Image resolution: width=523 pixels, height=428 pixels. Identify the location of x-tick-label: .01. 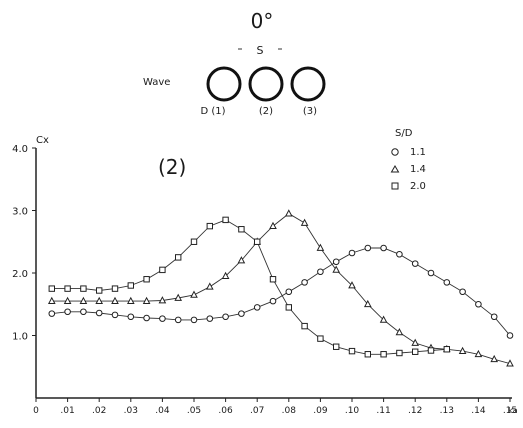
(67, 411).